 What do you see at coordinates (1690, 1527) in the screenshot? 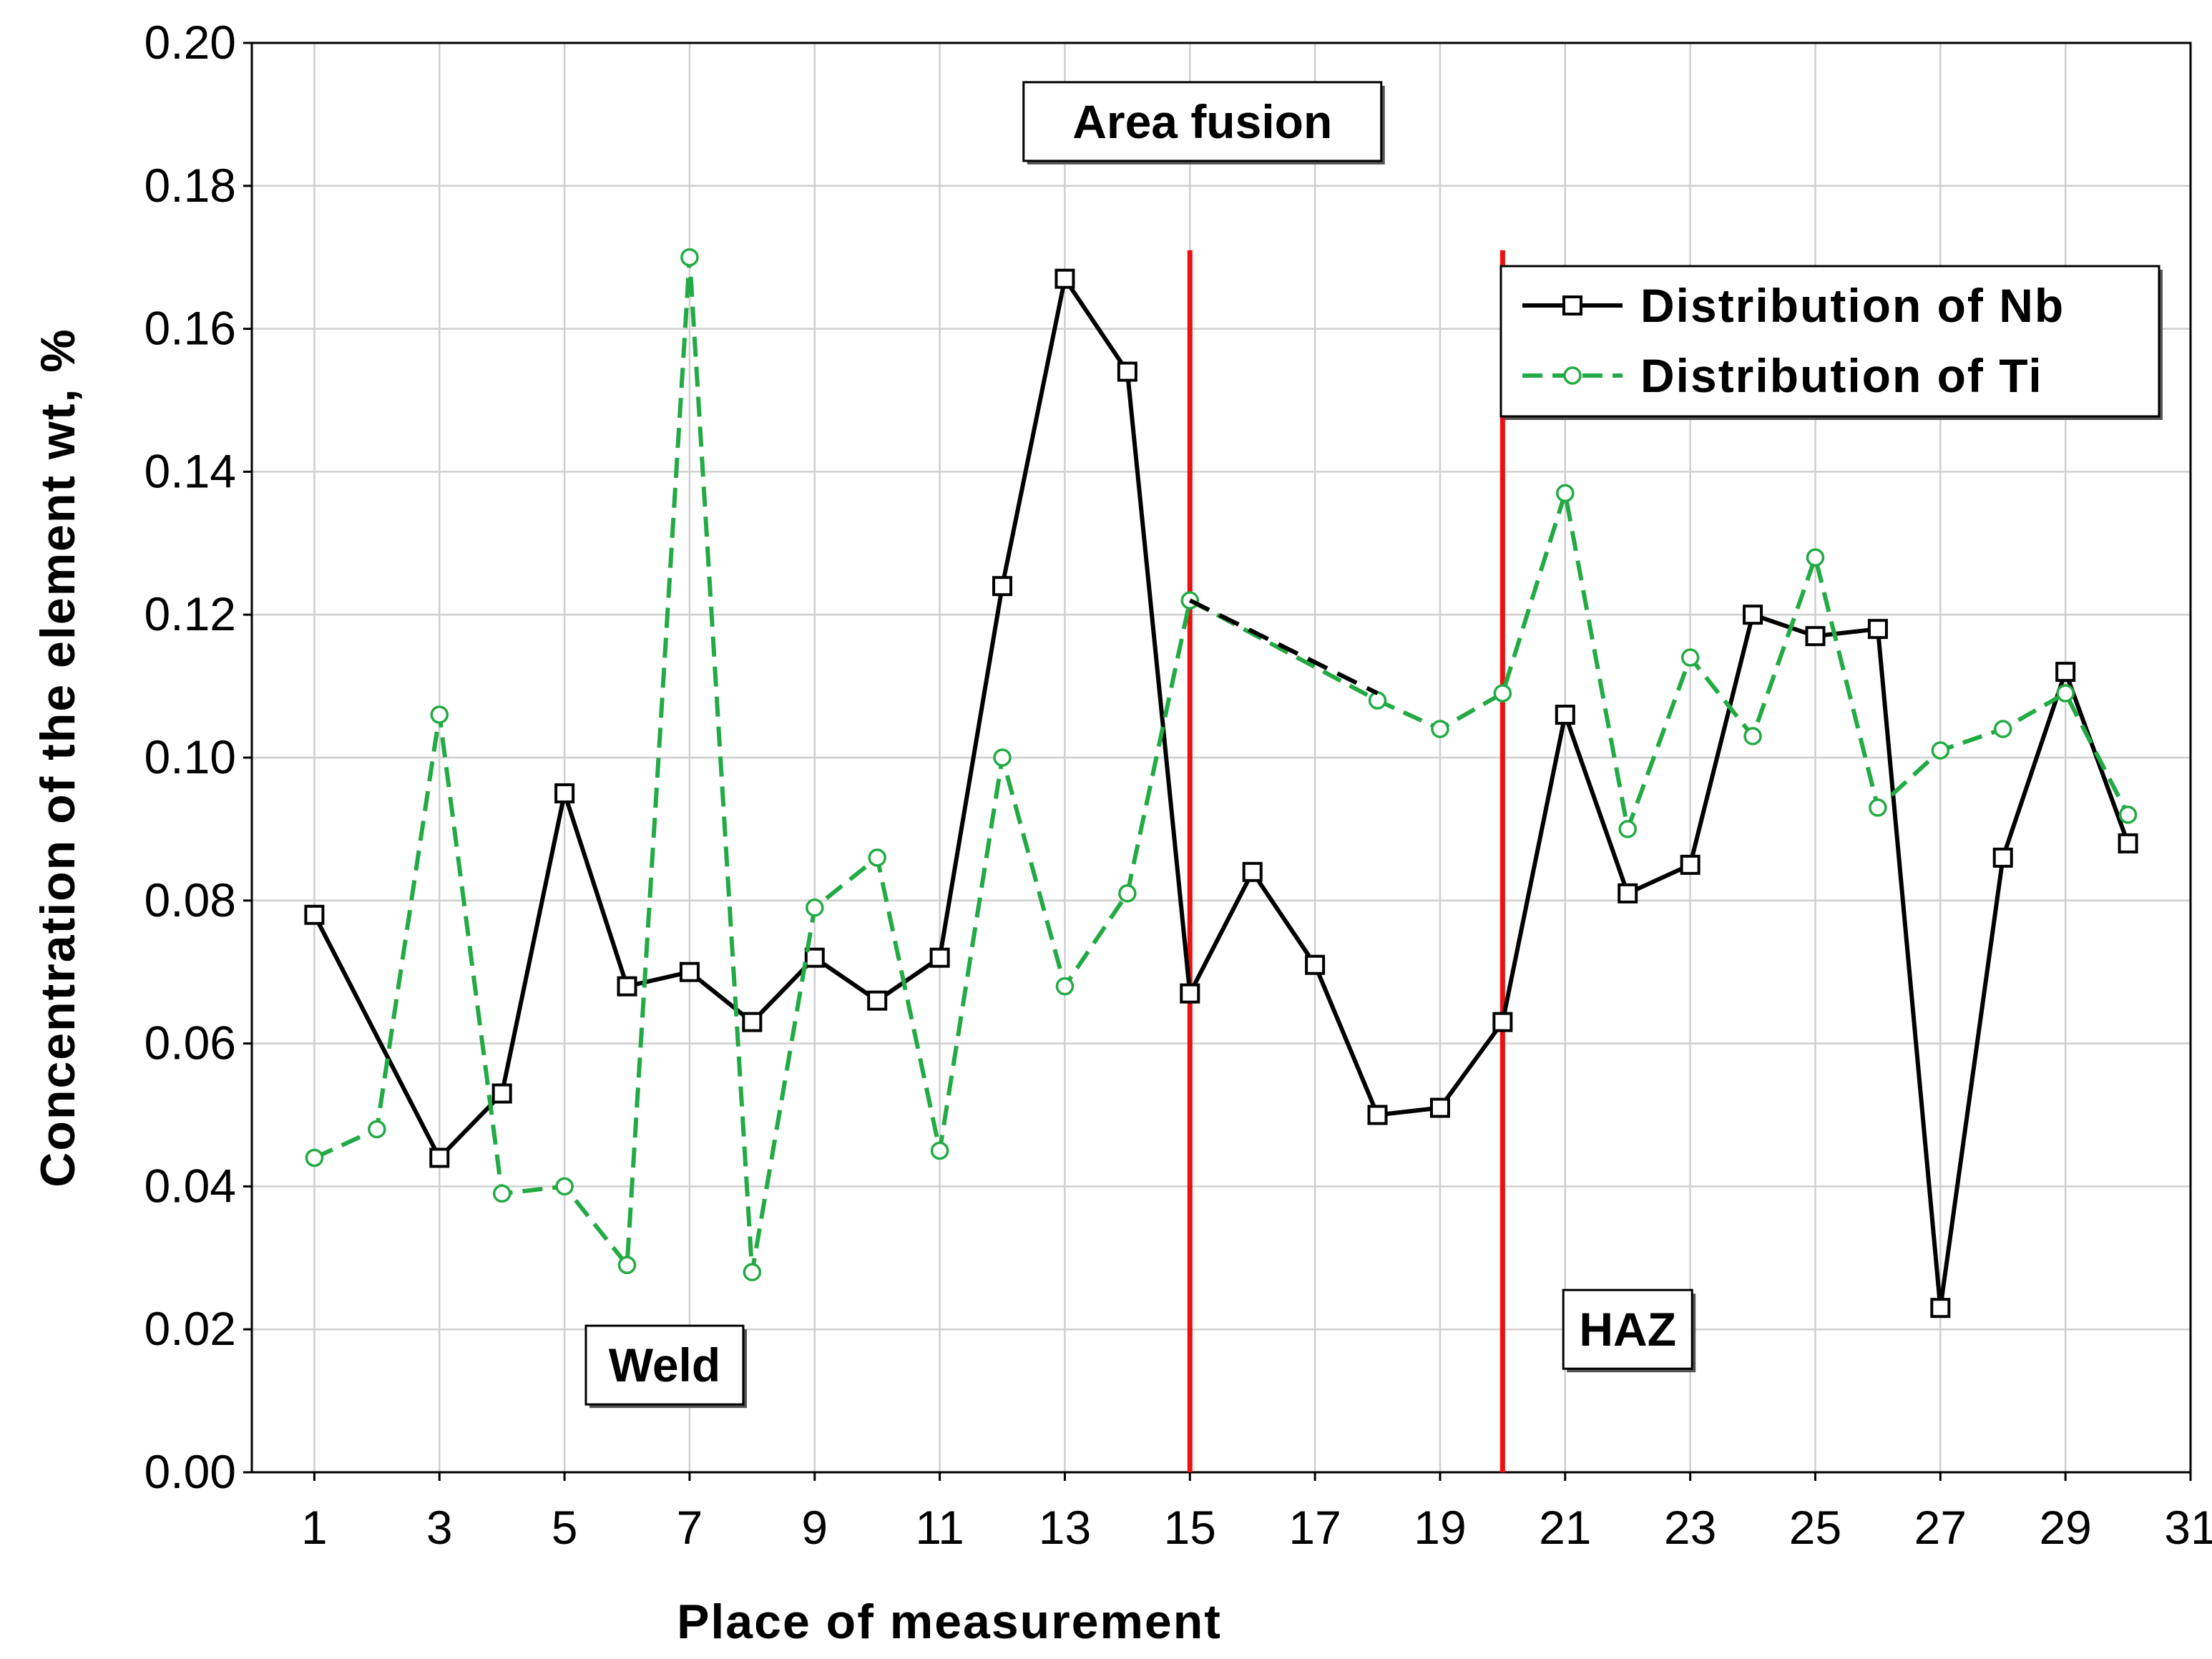
I see `x-tick-label: 23` at bounding box center [1690, 1527].